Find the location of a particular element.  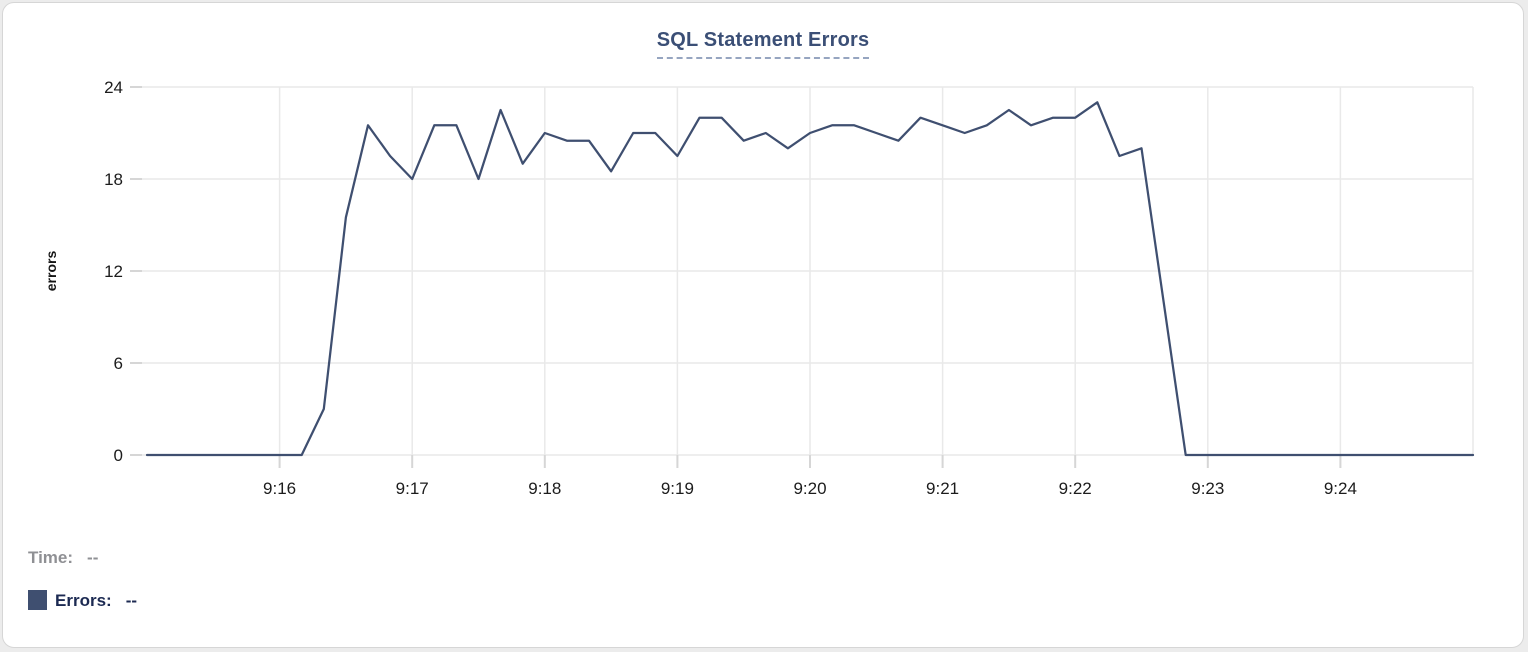

x-tick-label: 9:23 is located at coordinates (1207, 488).